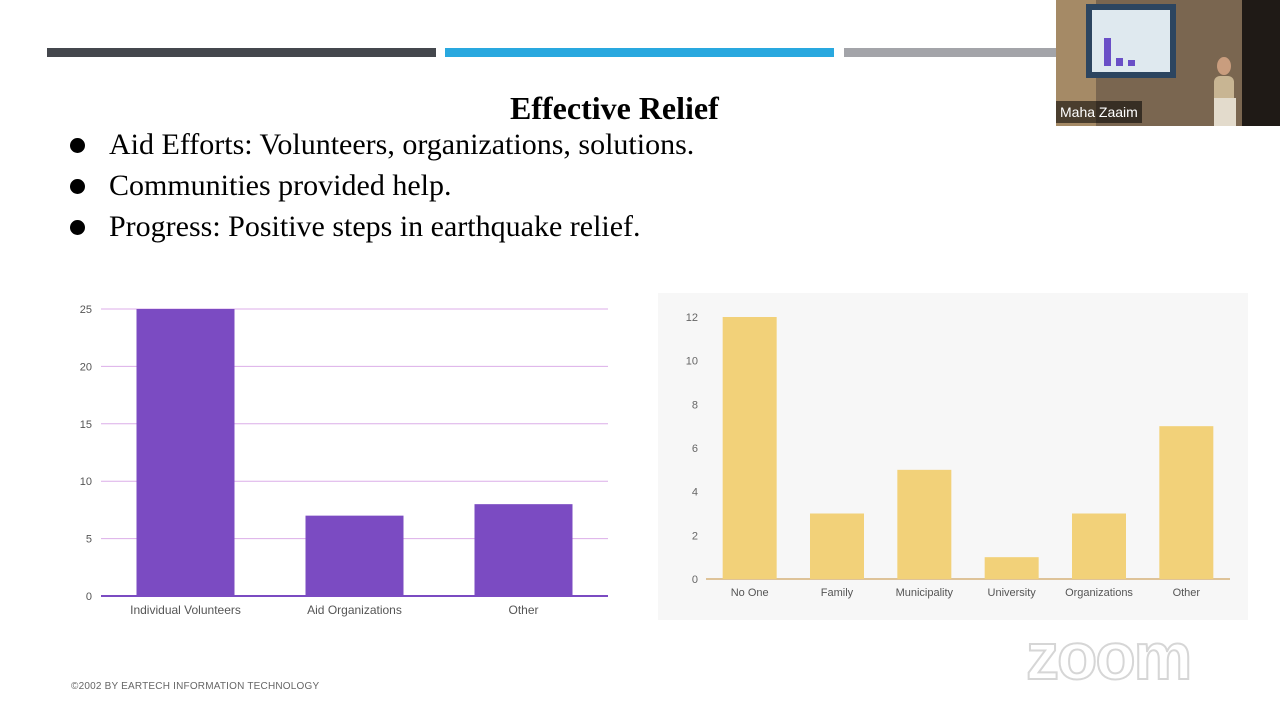 The height and width of the screenshot is (720, 1280). I want to click on x-tick-label: Organizations, so click(1099, 593).